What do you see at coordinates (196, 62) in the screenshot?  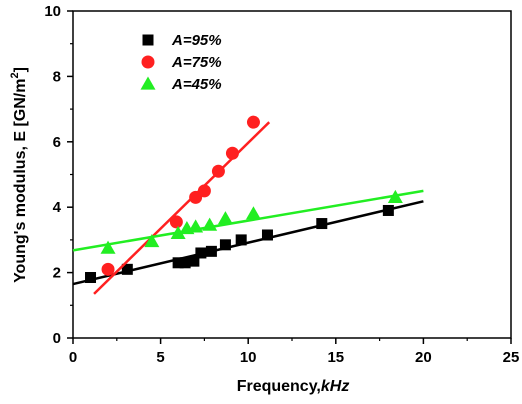 I see `legend-label-circle: A=75%` at bounding box center [196, 62].